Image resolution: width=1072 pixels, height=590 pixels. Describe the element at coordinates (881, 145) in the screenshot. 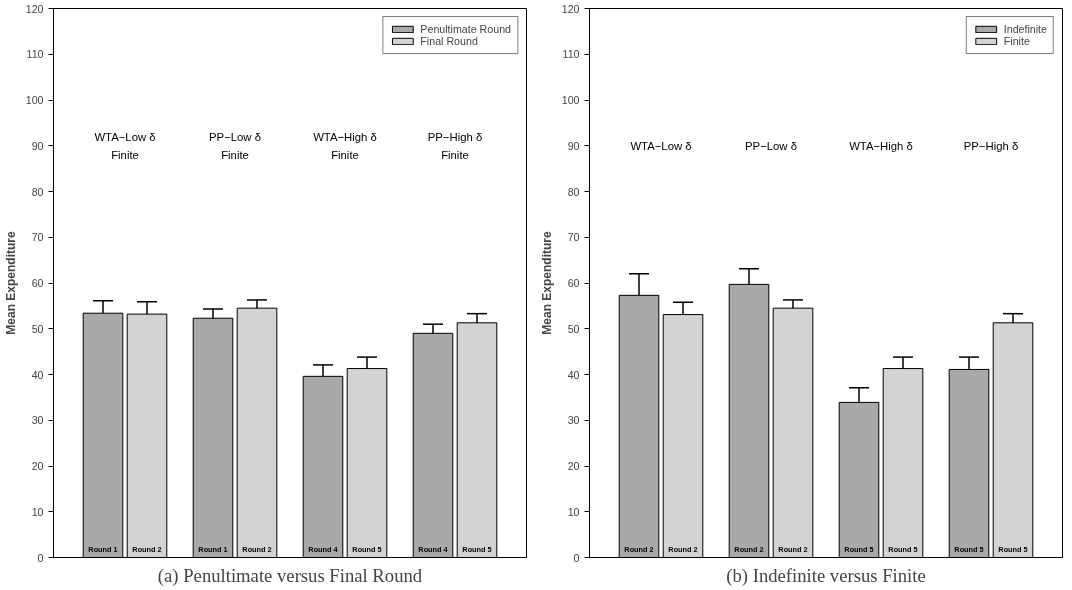

I see `x-tick-label: WTA−High δ` at that location.